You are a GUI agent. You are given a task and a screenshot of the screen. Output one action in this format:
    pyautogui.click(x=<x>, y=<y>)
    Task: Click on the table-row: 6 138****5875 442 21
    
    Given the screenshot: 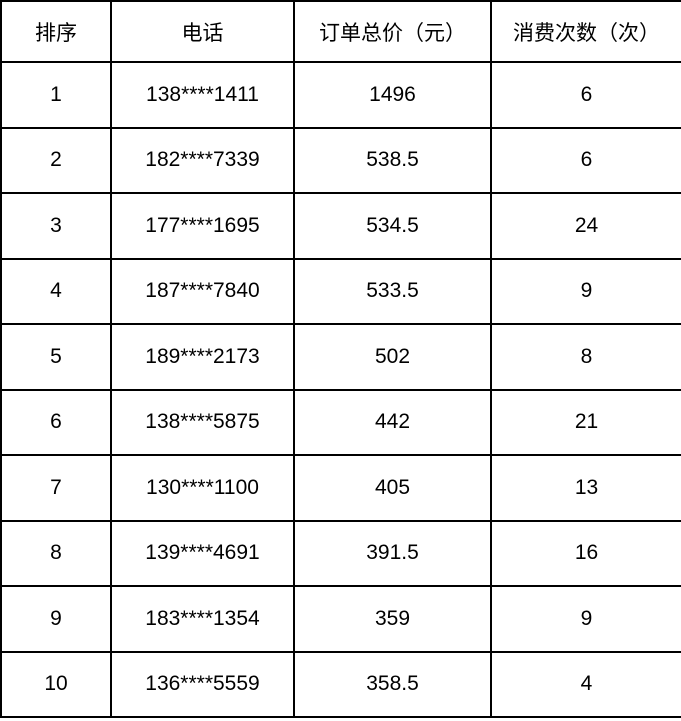 What is the action you would take?
    pyautogui.click(x=340, y=422)
    